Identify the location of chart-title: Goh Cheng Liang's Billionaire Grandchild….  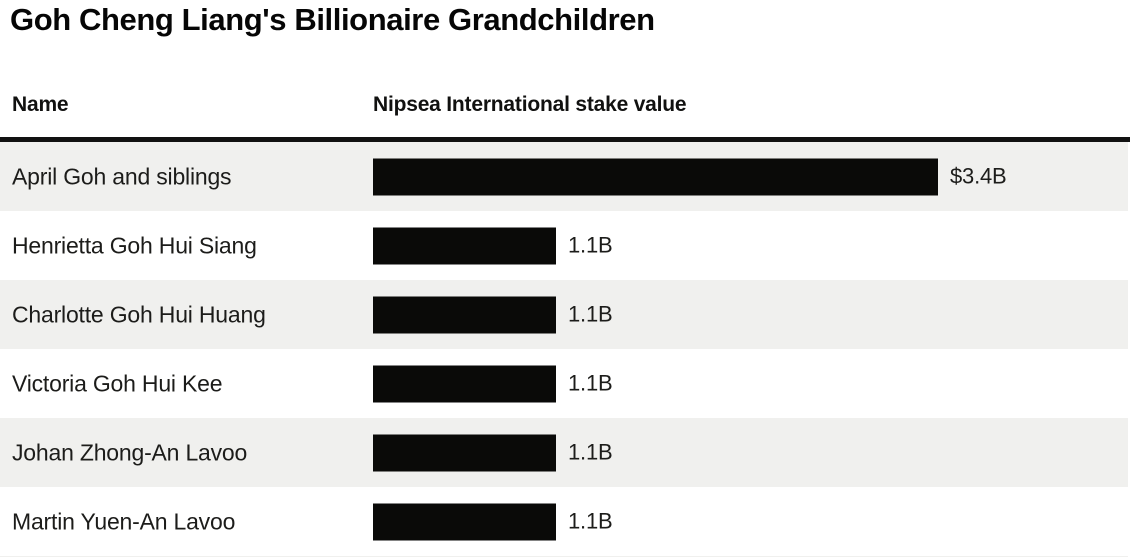
(332, 19).